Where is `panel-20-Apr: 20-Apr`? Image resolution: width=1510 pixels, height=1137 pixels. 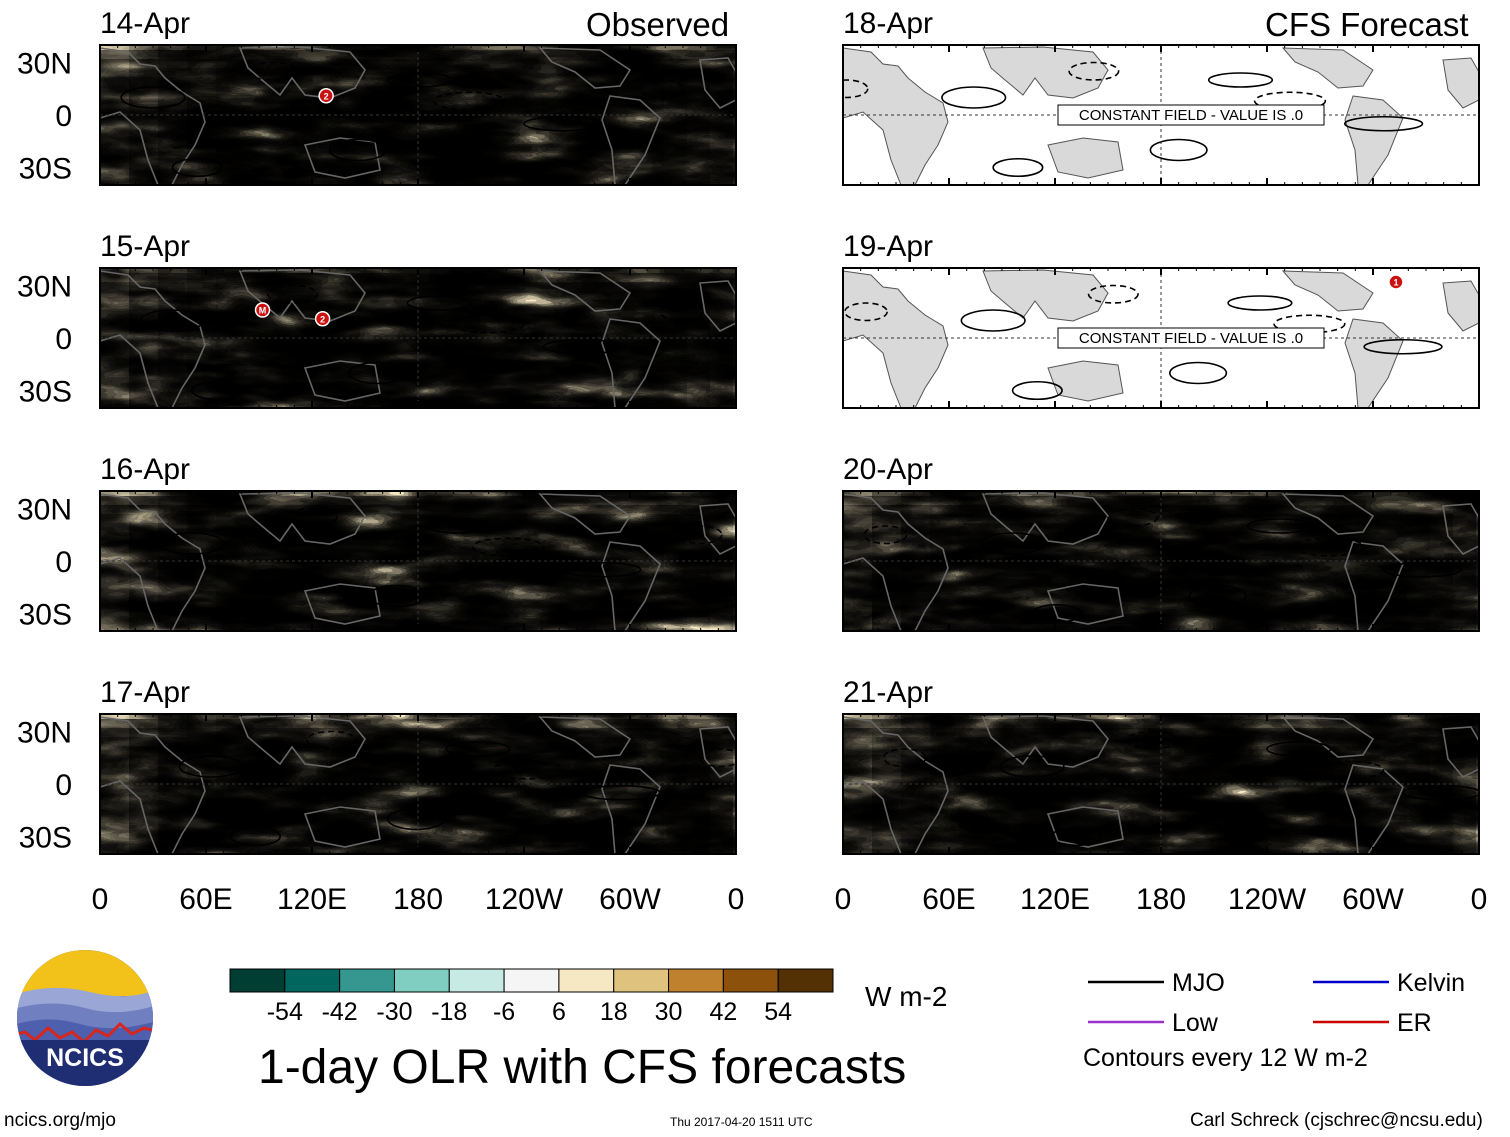
panel-20-Apr: 20-Apr is located at coordinates (1161, 542).